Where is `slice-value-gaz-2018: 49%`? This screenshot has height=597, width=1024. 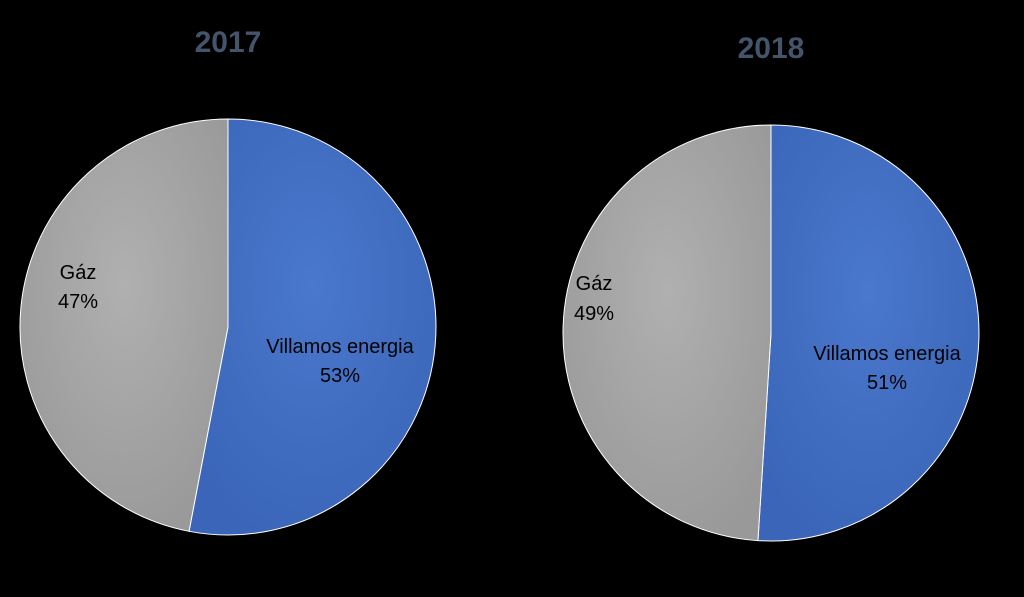
slice-value-gaz-2018: 49% is located at coordinates (594, 314).